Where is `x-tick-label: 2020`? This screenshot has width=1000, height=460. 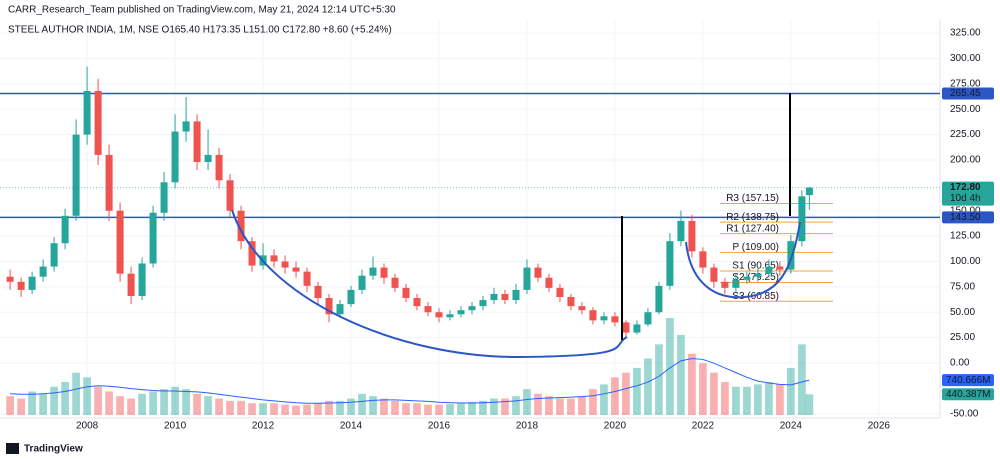 x-tick-label: 2020 is located at coordinates (615, 426).